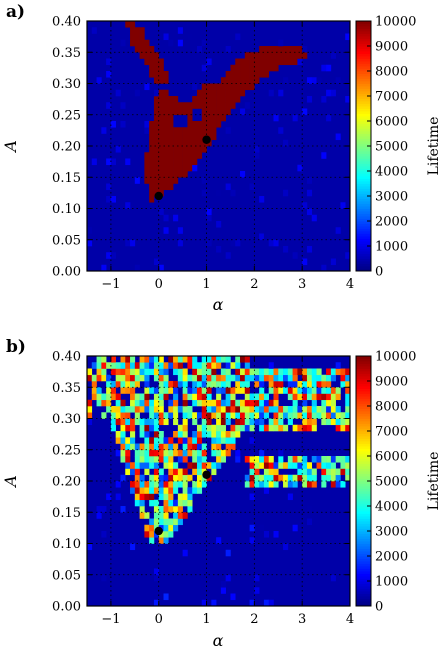  What do you see at coordinates (391, 47) in the screenshot?
I see `colorbar-tick-label: 9000` at bounding box center [391, 47].